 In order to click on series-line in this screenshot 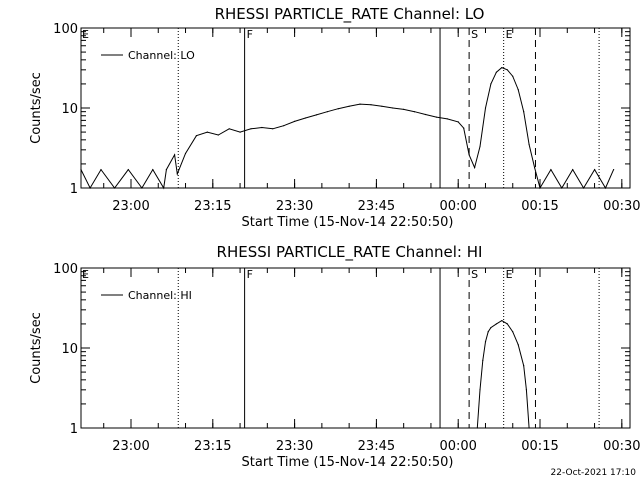, I will do `click(503, 374)`.